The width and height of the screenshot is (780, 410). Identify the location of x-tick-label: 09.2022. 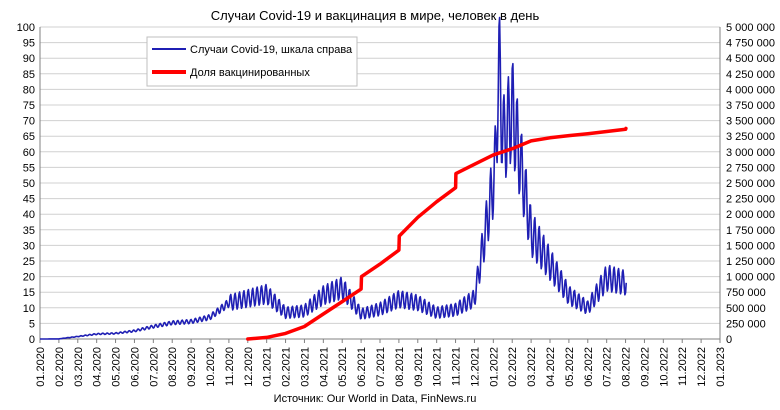
(645, 367).